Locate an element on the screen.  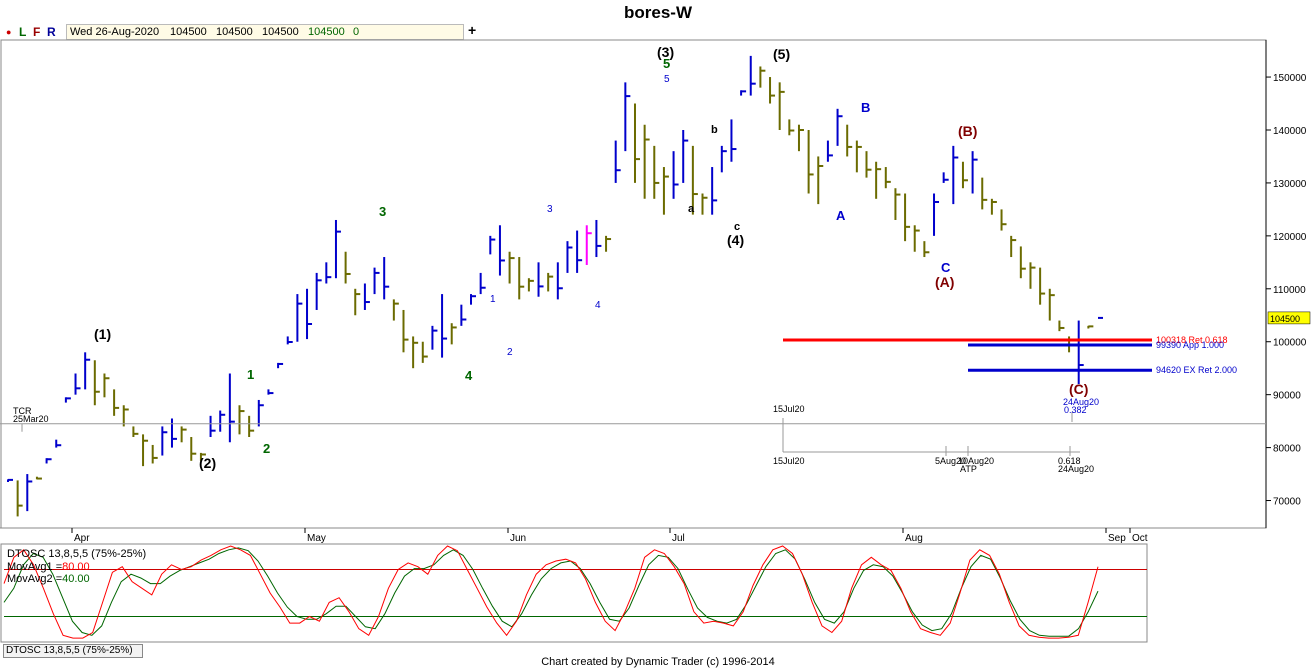
y-tick-label: 90000 is located at coordinates (1287, 396).